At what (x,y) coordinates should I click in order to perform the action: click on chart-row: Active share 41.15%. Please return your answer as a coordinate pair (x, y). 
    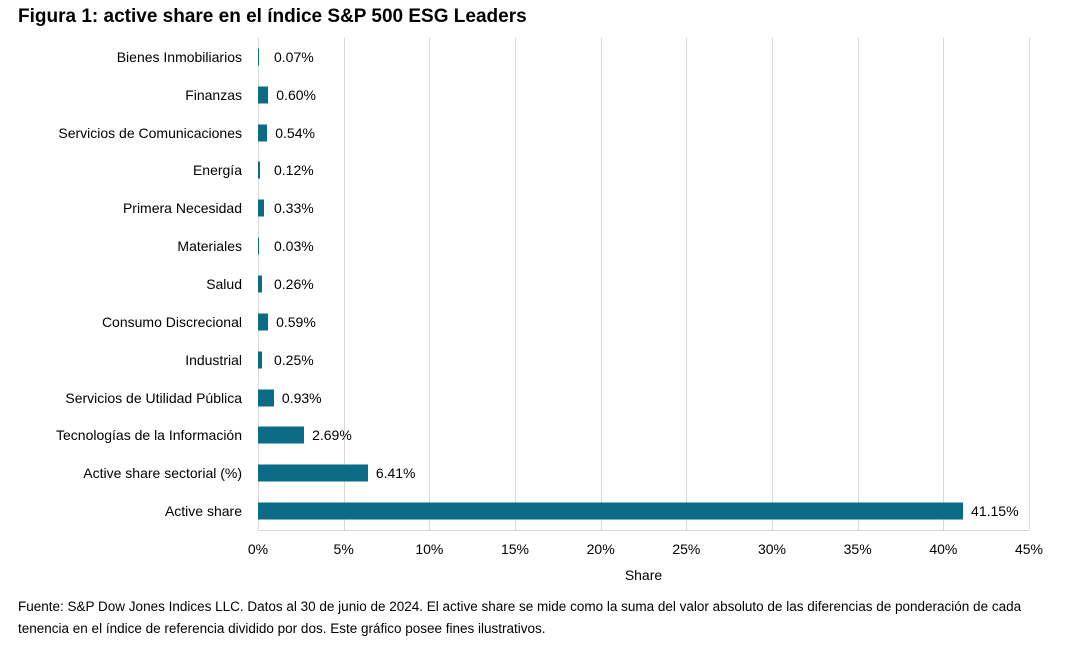
    Looking at the image, I should click on (597, 511).